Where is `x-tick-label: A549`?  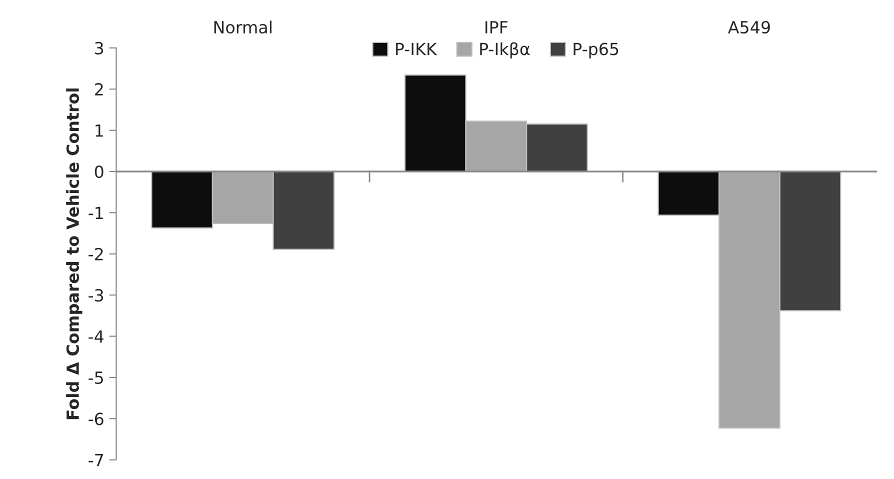 x-tick-label: A549 is located at coordinates (749, 27).